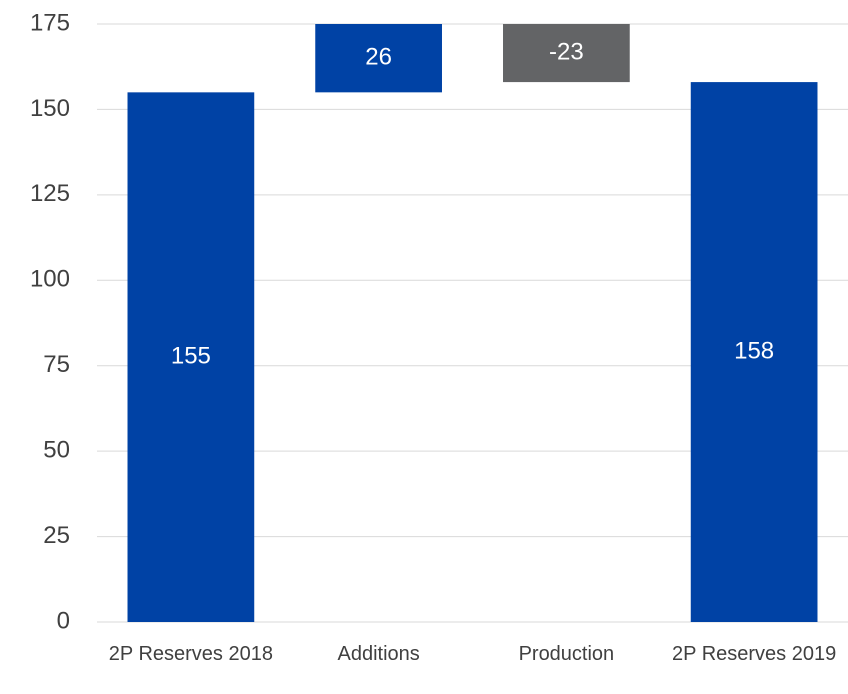 This screenshot has width=848, height=694. Describe the element at coordinates (63, 620) in the screenshot. I see `y-tick-label: 0` at that location.